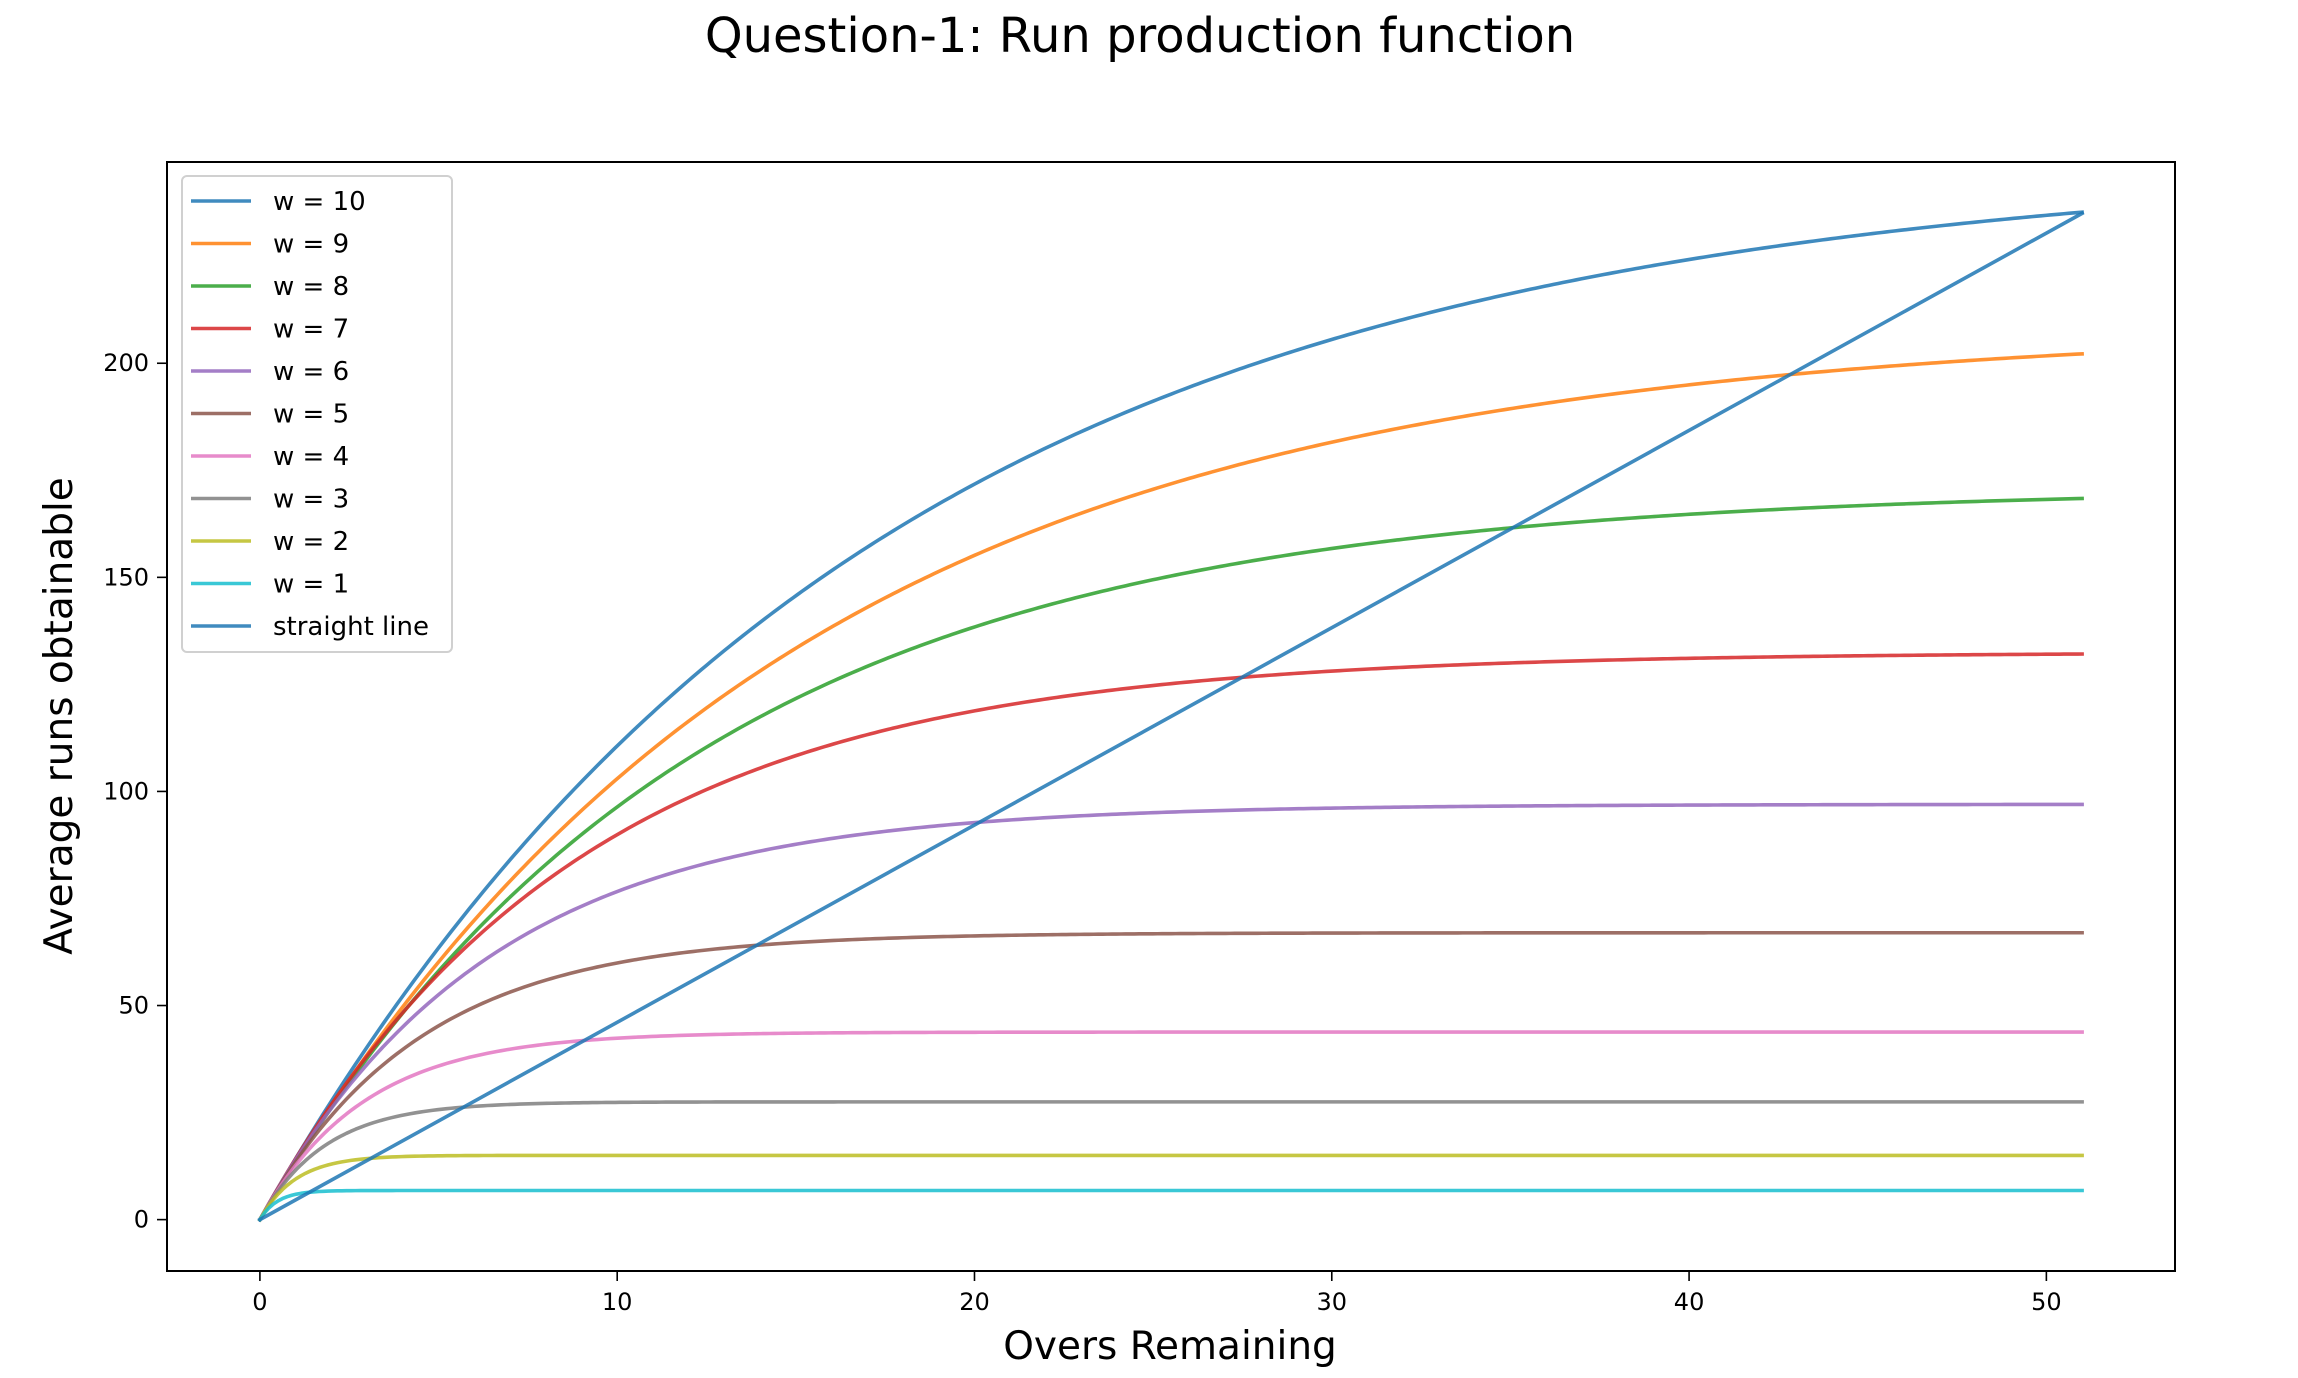 The image size is (2298, 1378). I want to click on series-line-w4, so click(1170, 1126).